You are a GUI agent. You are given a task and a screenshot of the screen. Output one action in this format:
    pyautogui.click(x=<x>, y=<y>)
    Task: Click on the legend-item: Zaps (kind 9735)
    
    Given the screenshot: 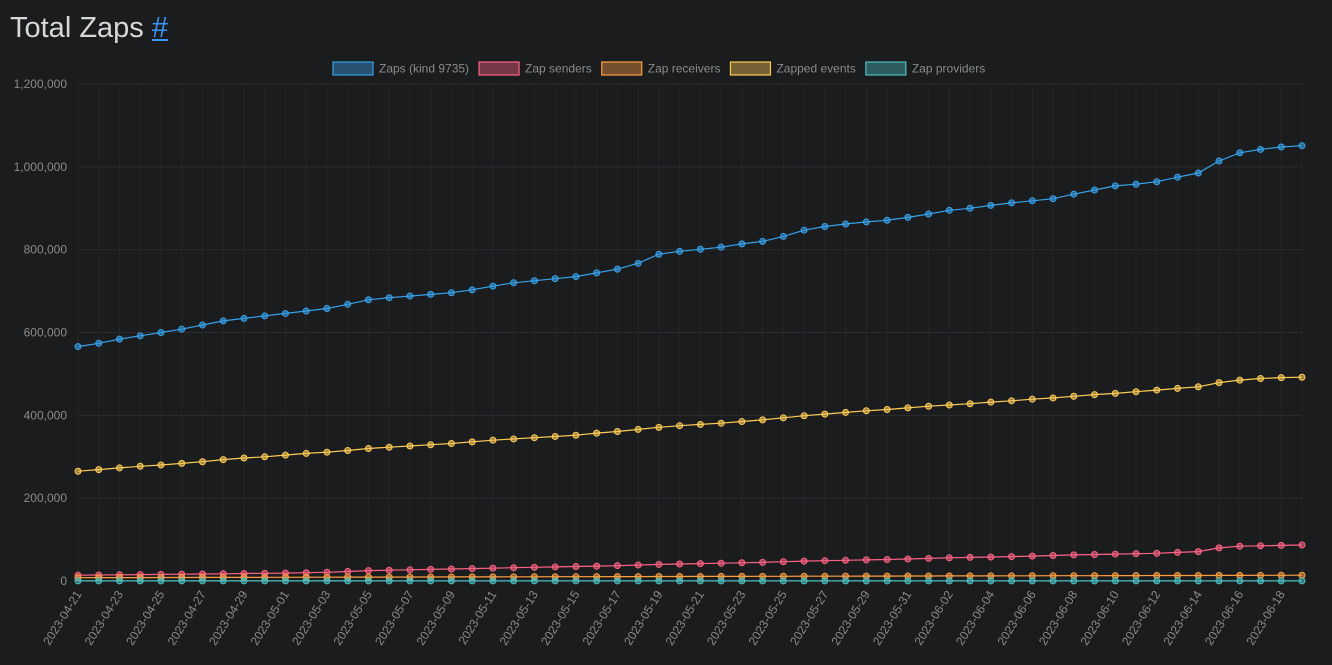 What is the action you would take?
    pyautogui.click(x=400, y=68)
    